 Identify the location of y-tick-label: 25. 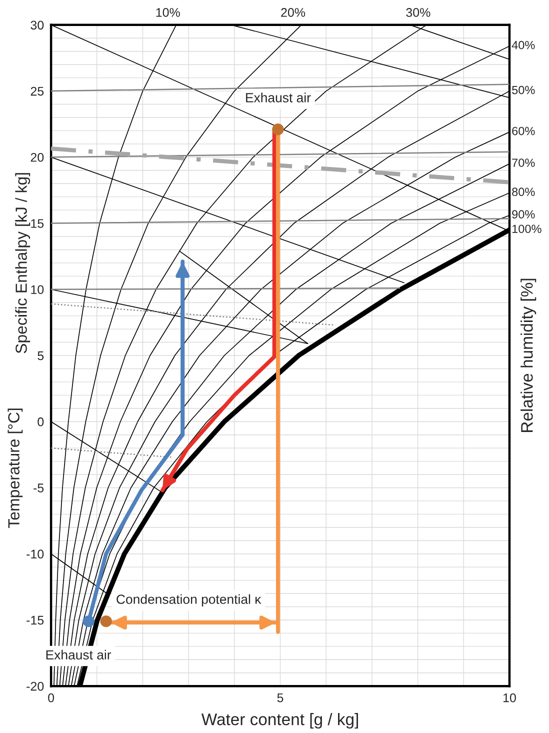
(37, 91).